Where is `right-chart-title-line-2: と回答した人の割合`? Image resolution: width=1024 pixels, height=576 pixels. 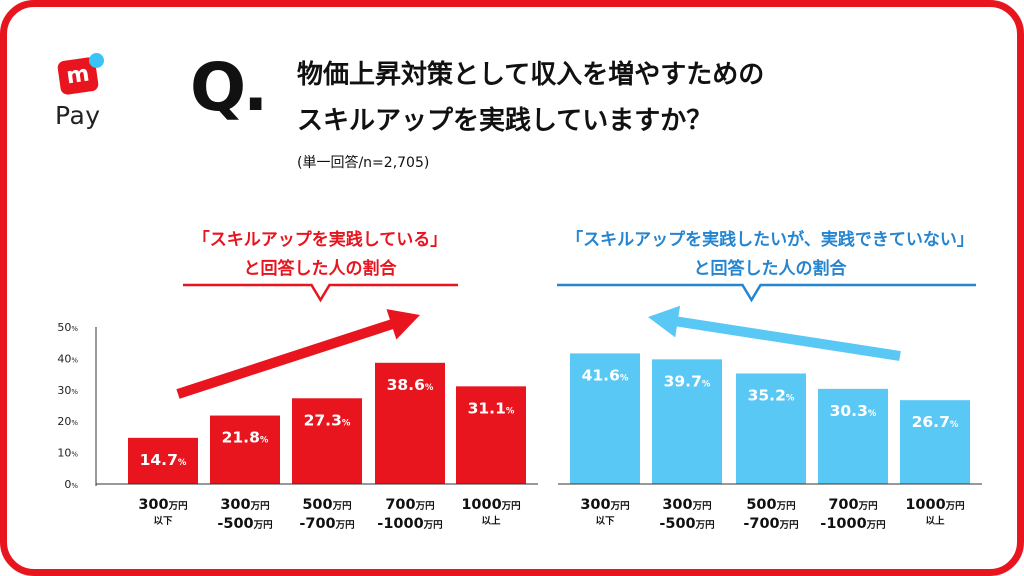 right-chart-title-line-2: と回答した人の割合 is located at coordinates (770, 269).